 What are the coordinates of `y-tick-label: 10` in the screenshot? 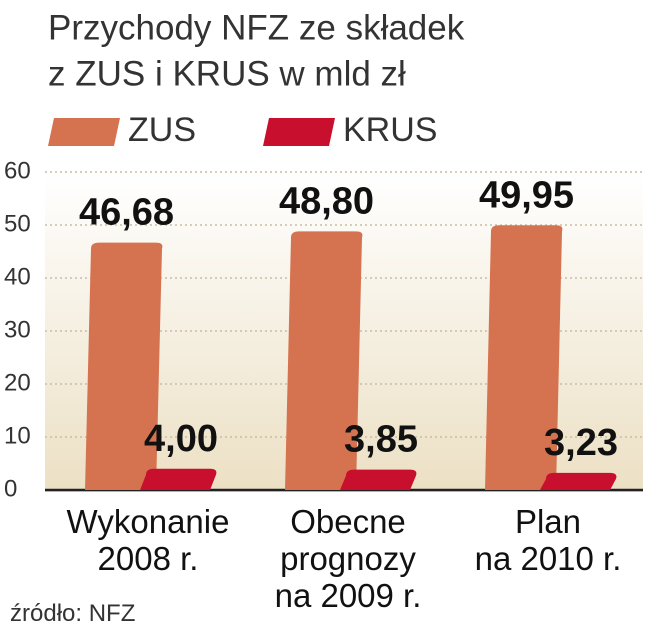 It's located at (17, 435).